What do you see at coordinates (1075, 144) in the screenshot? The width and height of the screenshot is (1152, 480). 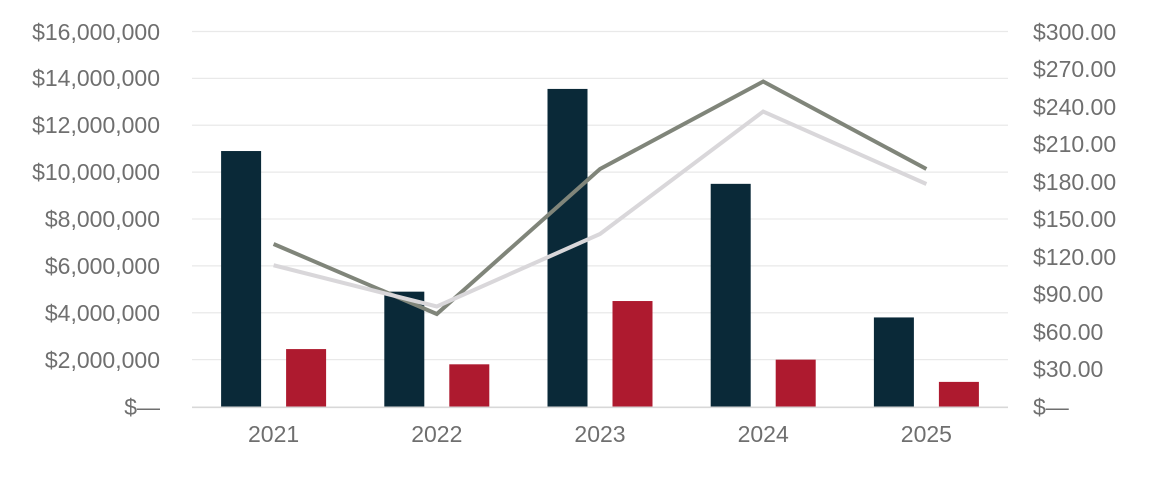 I see `right-axis-tick-label: $210.00` at bounding box center [1075, 144].